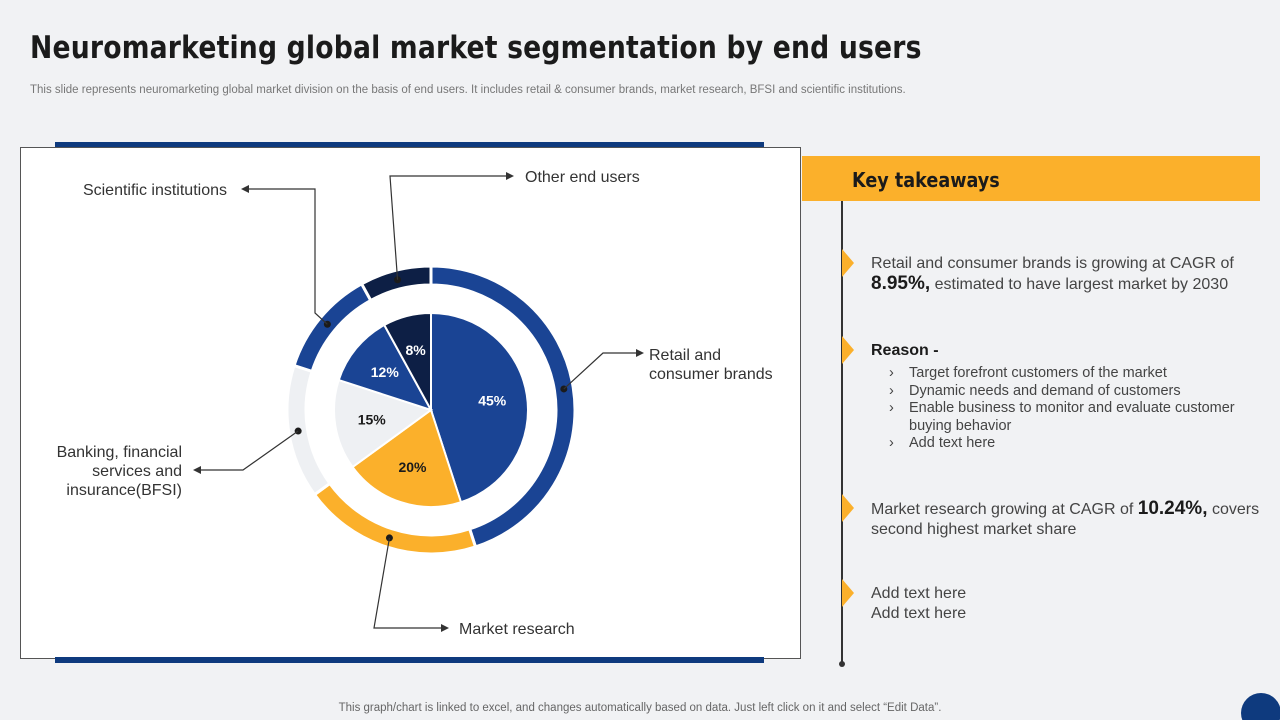  I want to click on callout-label-retail: Retail and consumer brands, so click(711, 365).